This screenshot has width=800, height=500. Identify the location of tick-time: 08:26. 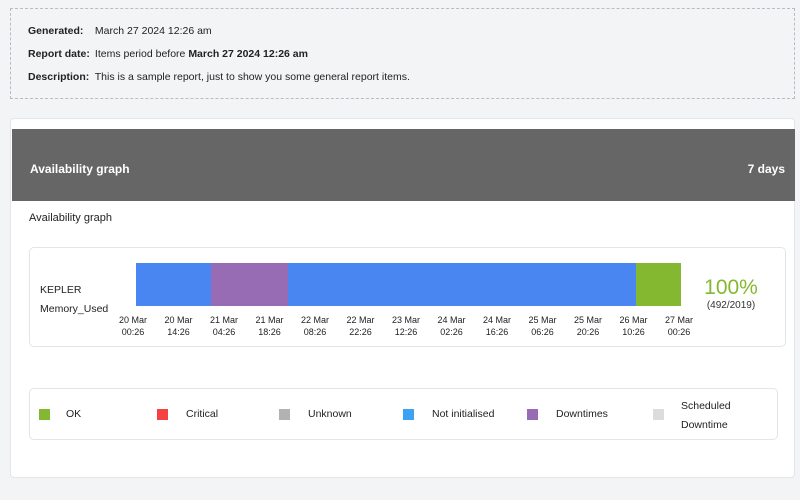
(315, 332).